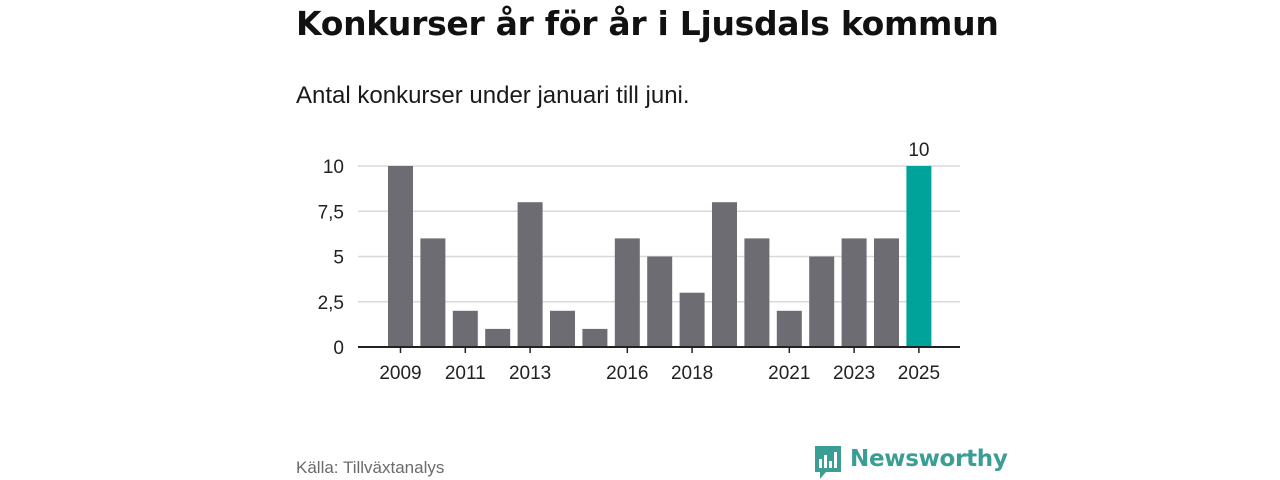  Describe the element at coordinates (828, 462) in the screenshot. I see `newsworthy-logo-icon` at that location.